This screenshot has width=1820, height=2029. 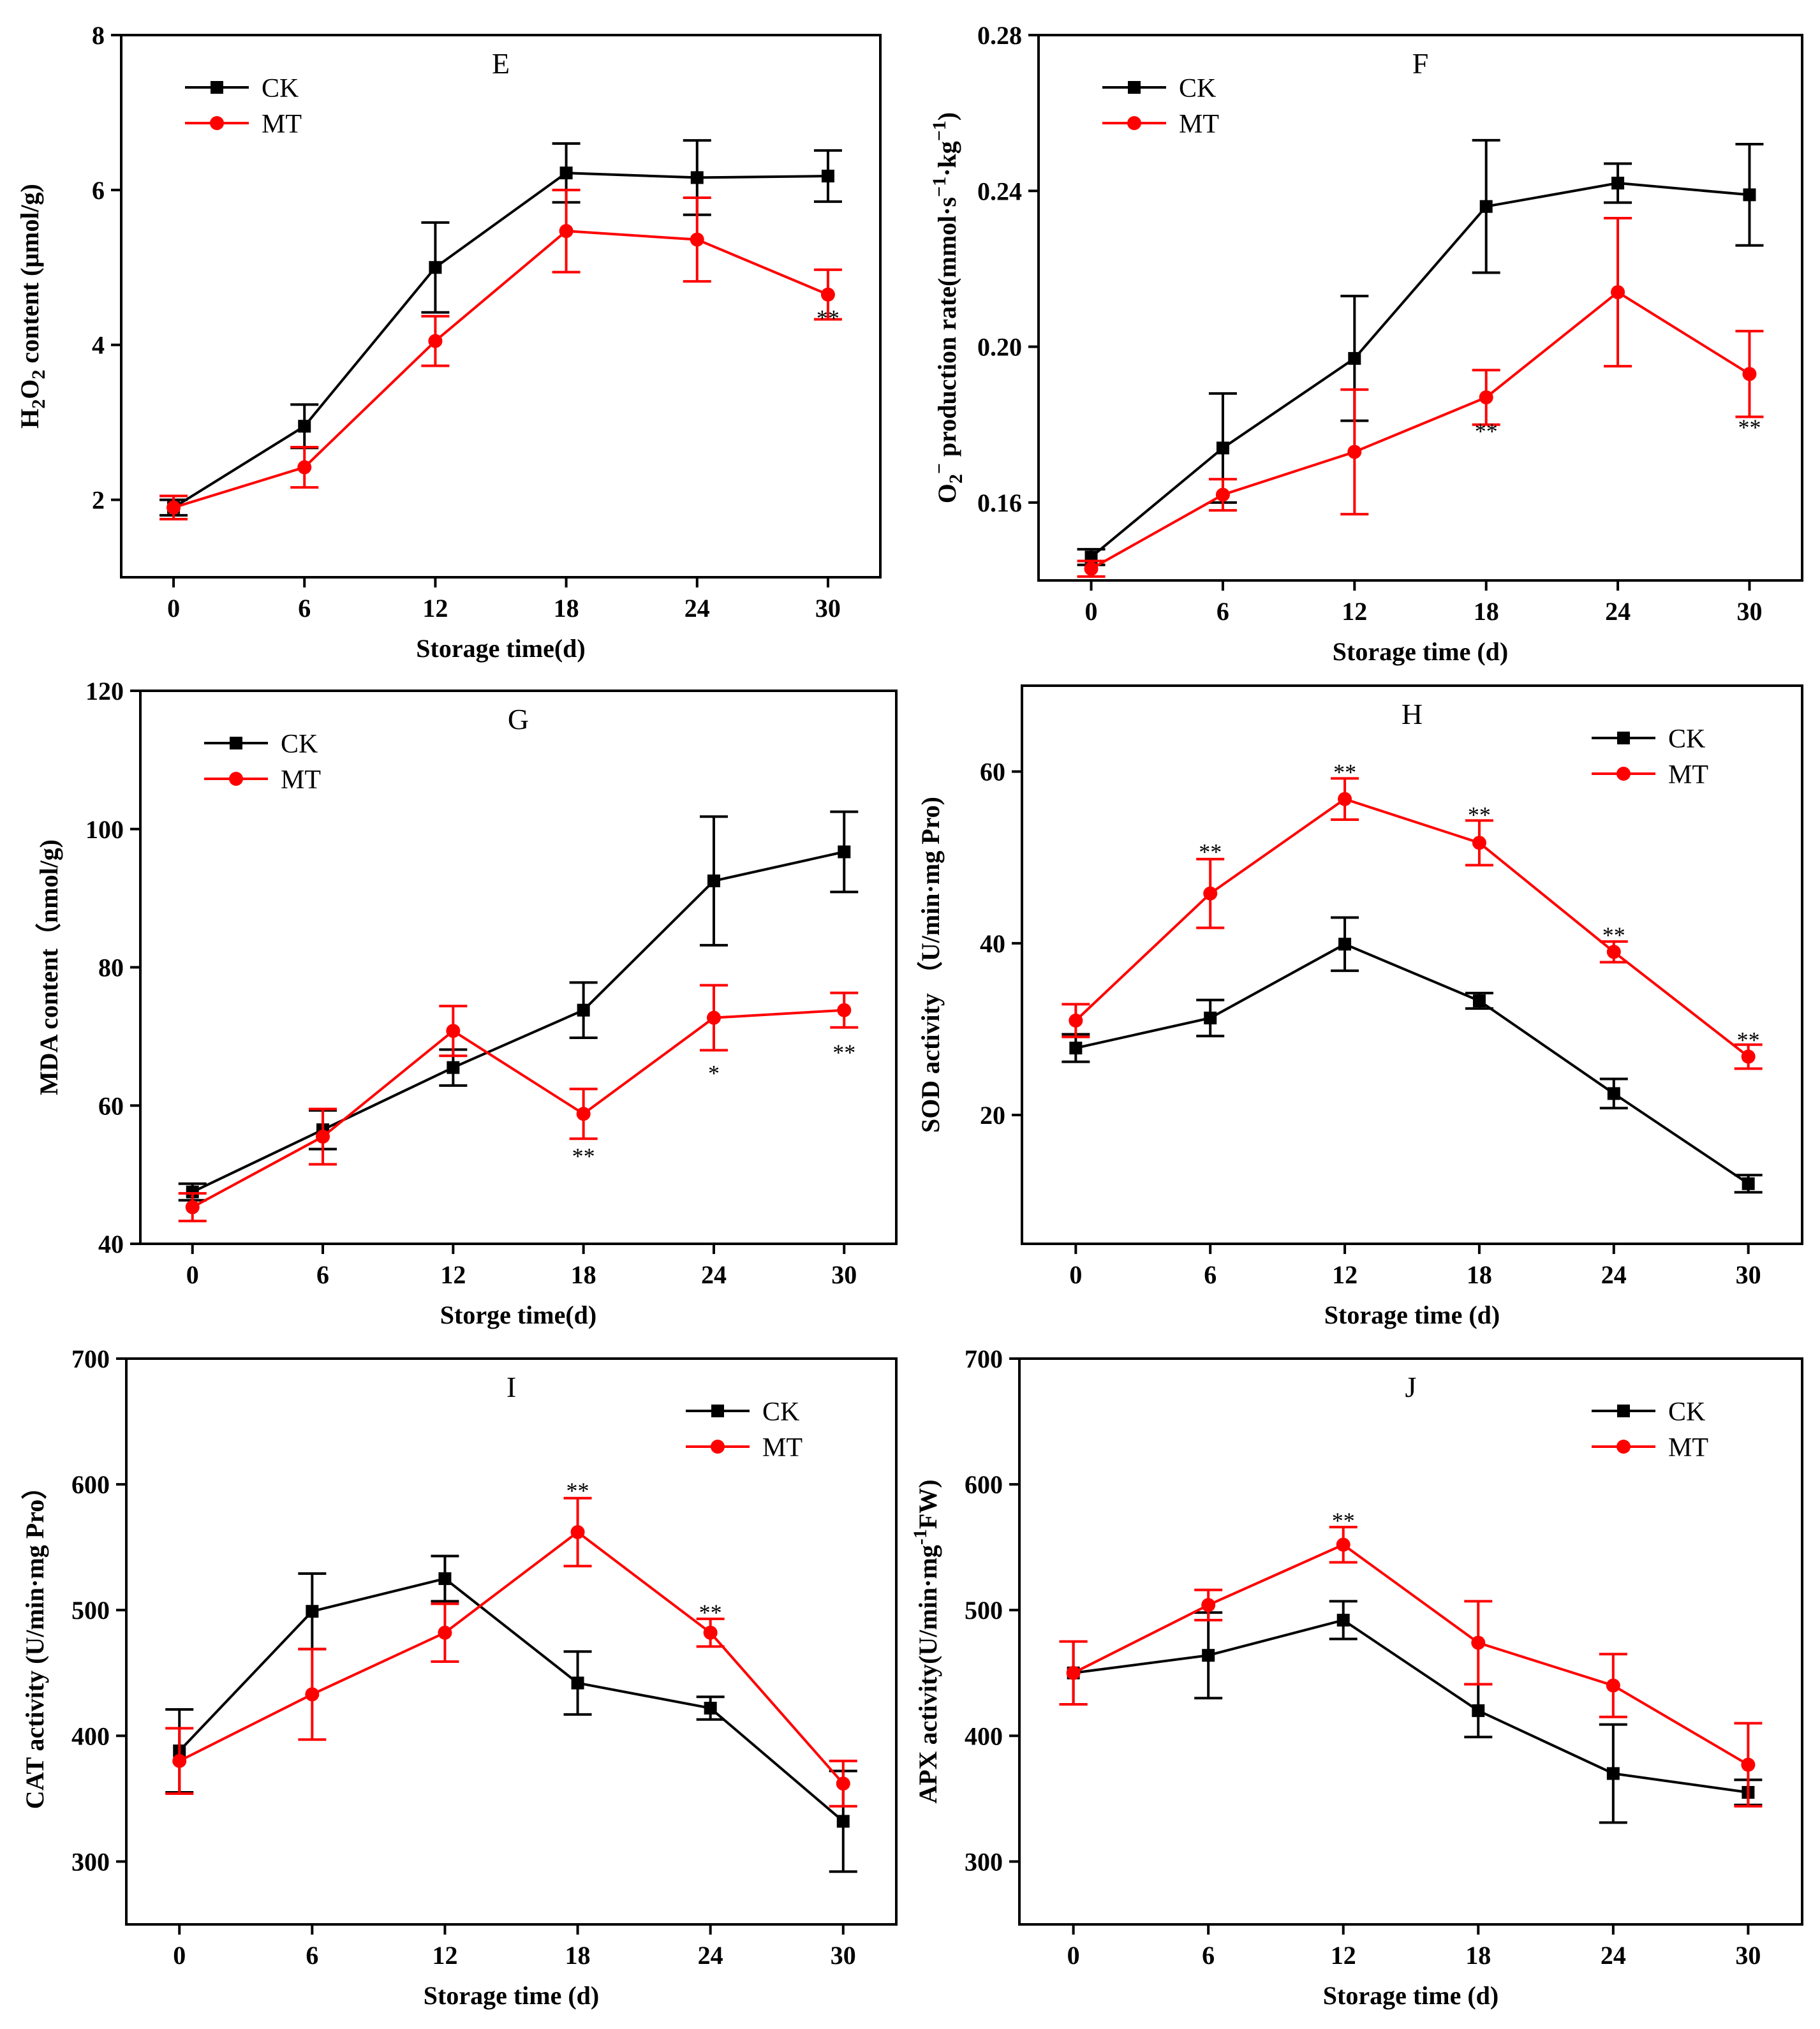 I want to click on y-axis-title-part: ·kg, so click(x=947, y=159).